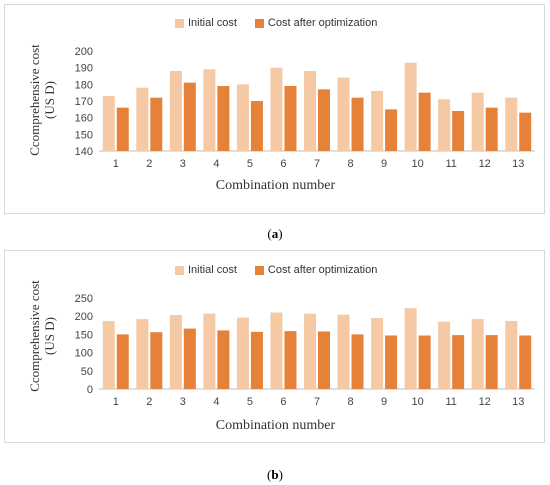 Image resolution: width=550 pixels, height=485 pixels. Describe the element at coordinates (275, 233) in the screenshot. I see `caption-a: (a)` at that location.